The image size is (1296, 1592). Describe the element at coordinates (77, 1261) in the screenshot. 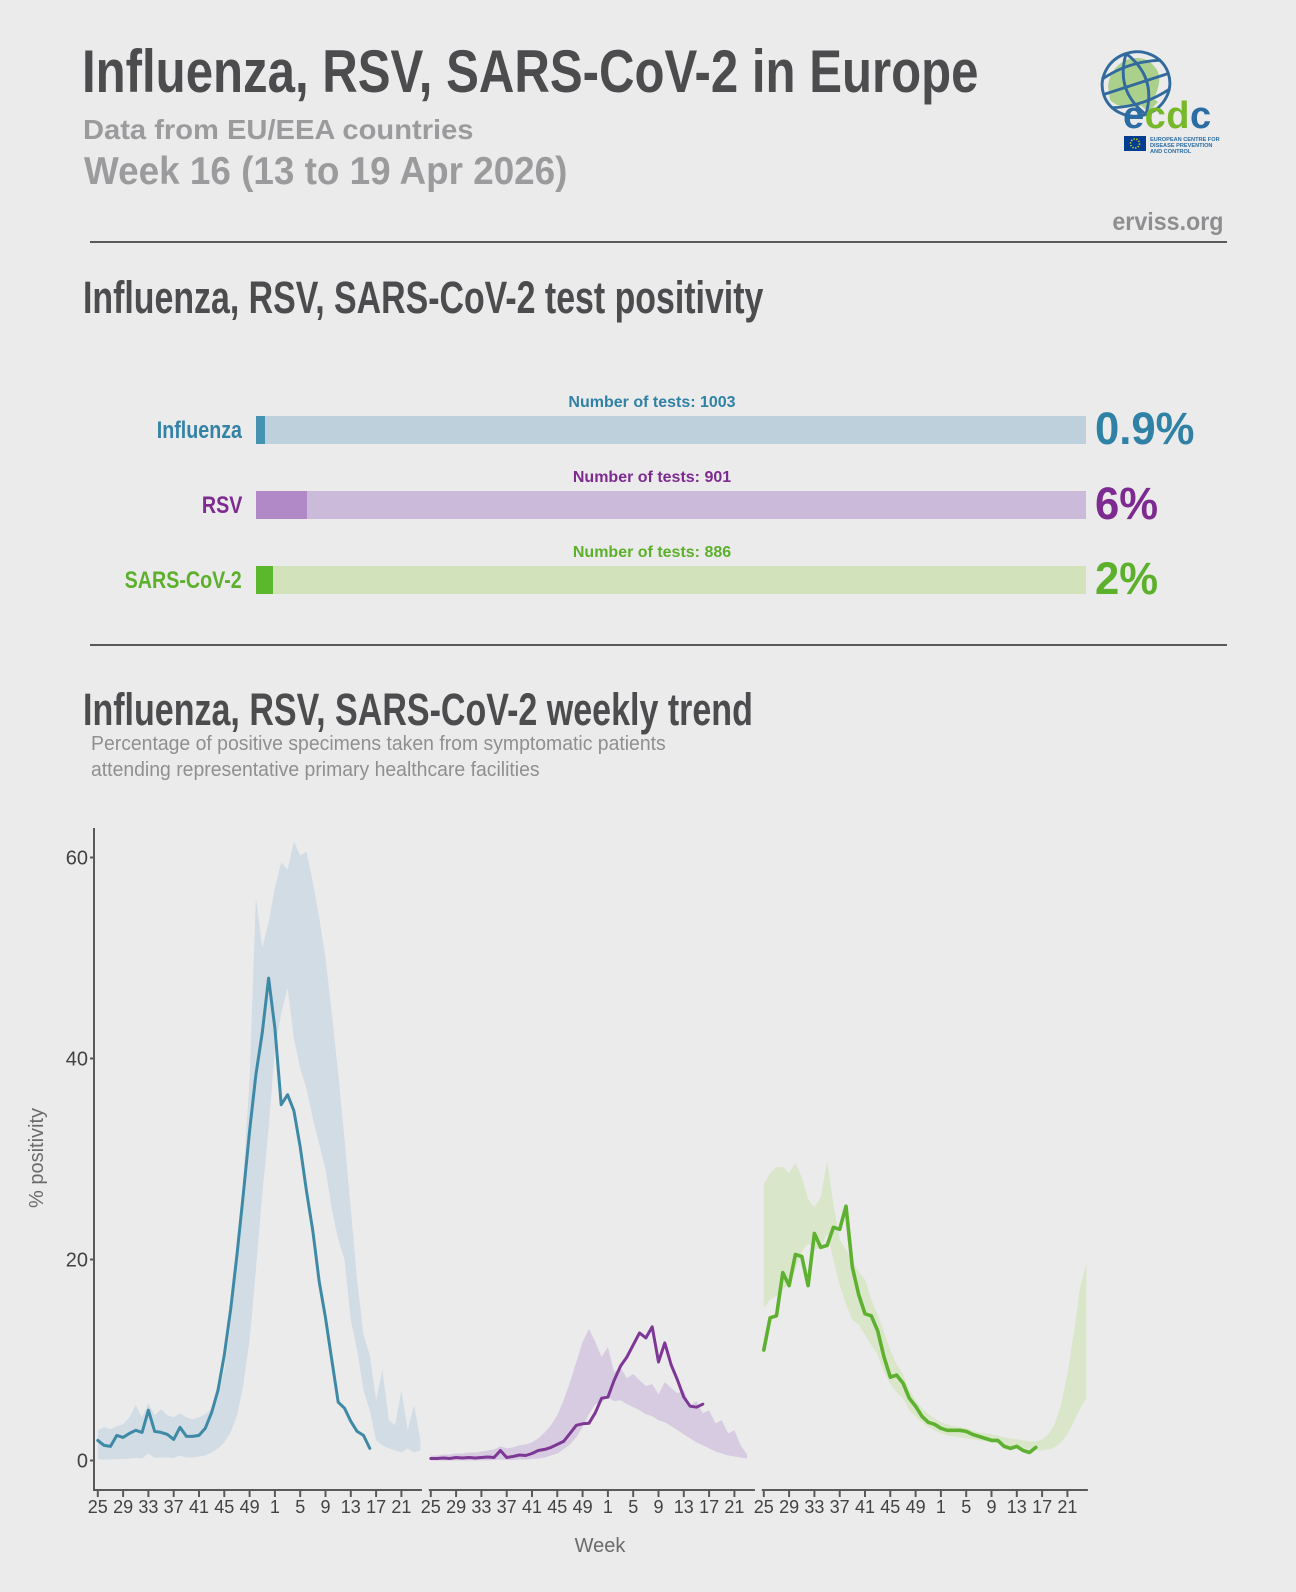

I see `svg-text: 20` at that location.